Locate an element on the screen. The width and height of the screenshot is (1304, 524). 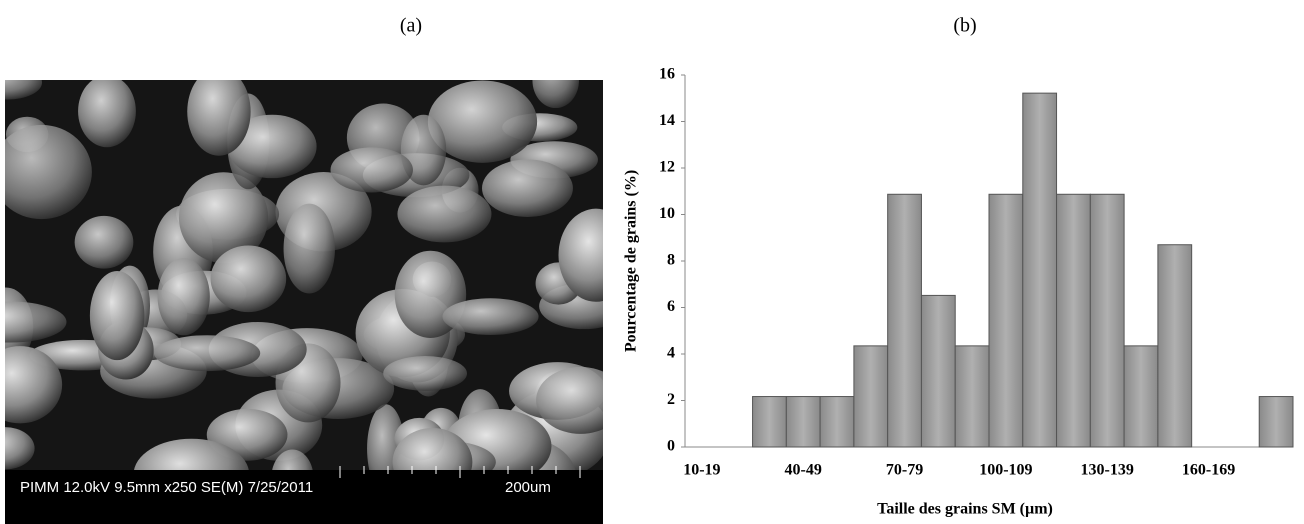
x-tick-label: 70-79 is located at coordinates (904, 470).